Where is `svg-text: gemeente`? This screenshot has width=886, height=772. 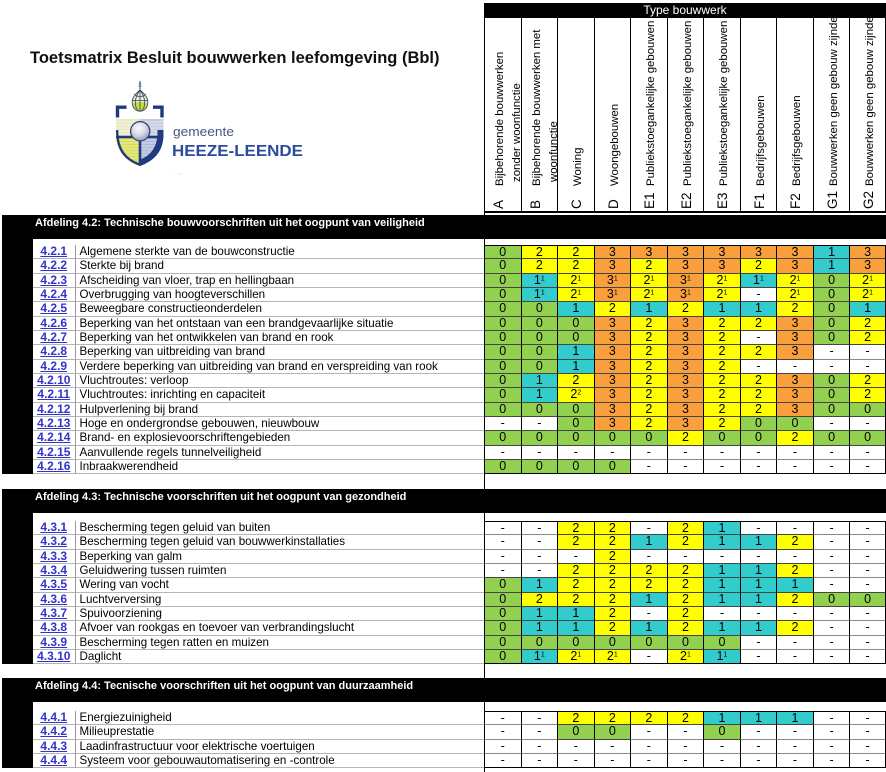 svg-text: gemeente is located at coordinates (203, 131).